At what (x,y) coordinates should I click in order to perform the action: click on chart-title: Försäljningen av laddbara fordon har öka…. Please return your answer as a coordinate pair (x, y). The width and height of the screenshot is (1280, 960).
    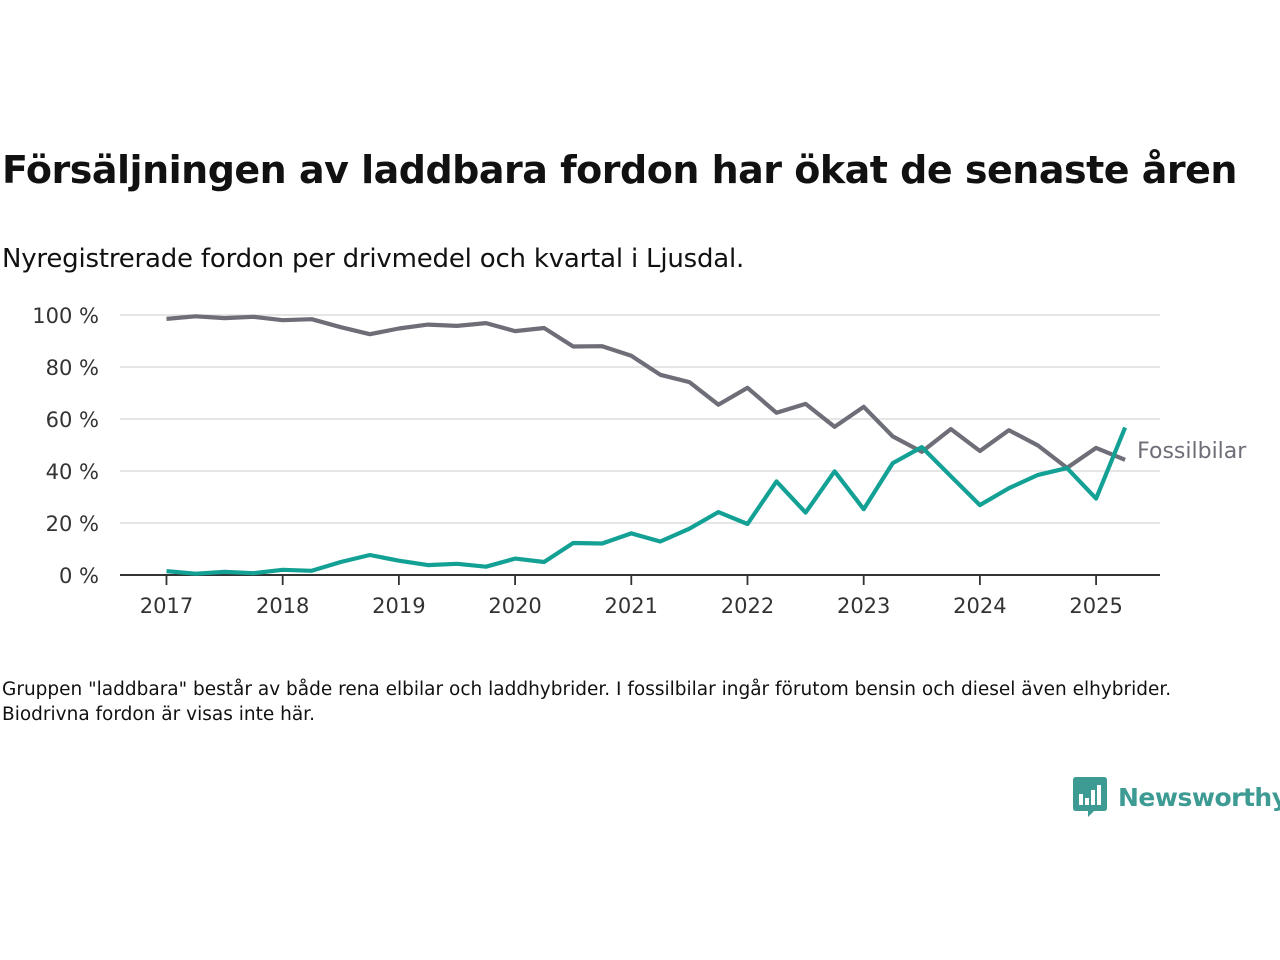
    Looking at the image, I should click on (619, 170).